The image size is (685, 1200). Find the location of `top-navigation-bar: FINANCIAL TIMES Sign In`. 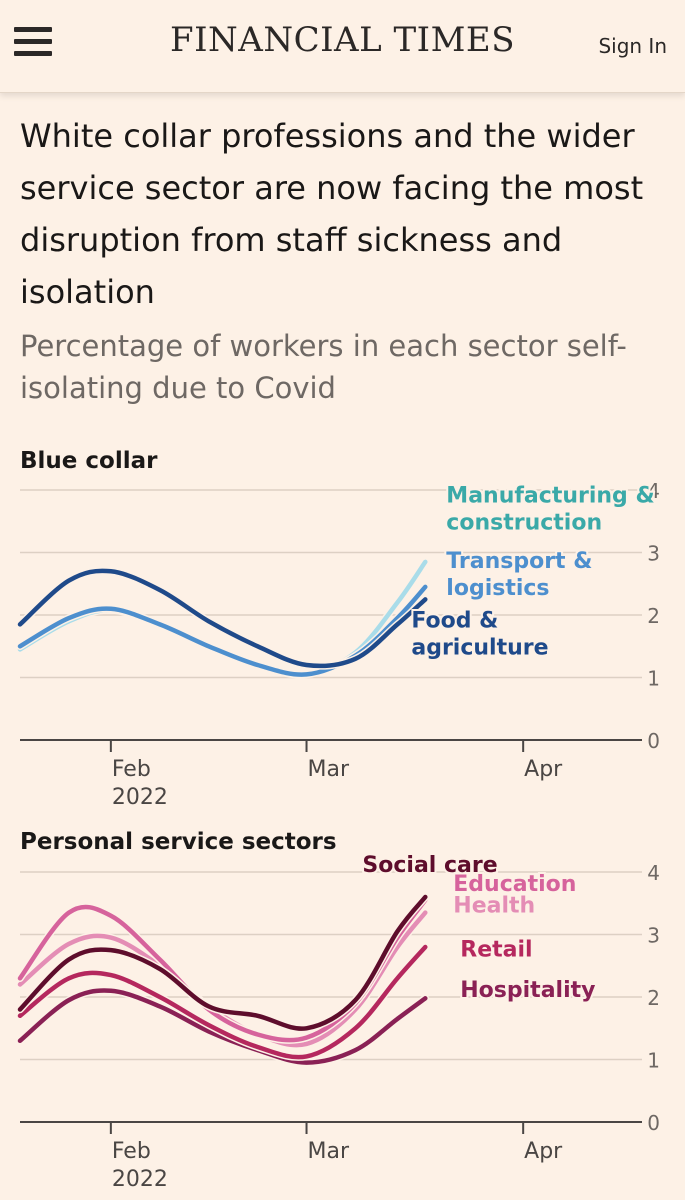

top-navigation-bar: FINANCIAL TIMES Sign In is located at coordinates (342, 46).